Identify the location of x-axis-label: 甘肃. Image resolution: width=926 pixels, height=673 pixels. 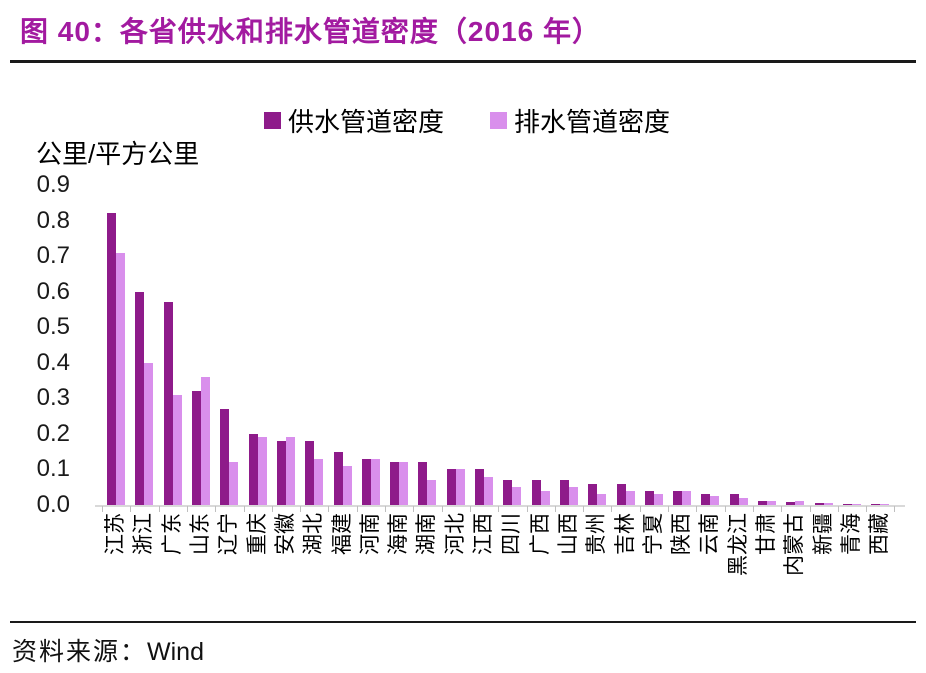
(767, 534).